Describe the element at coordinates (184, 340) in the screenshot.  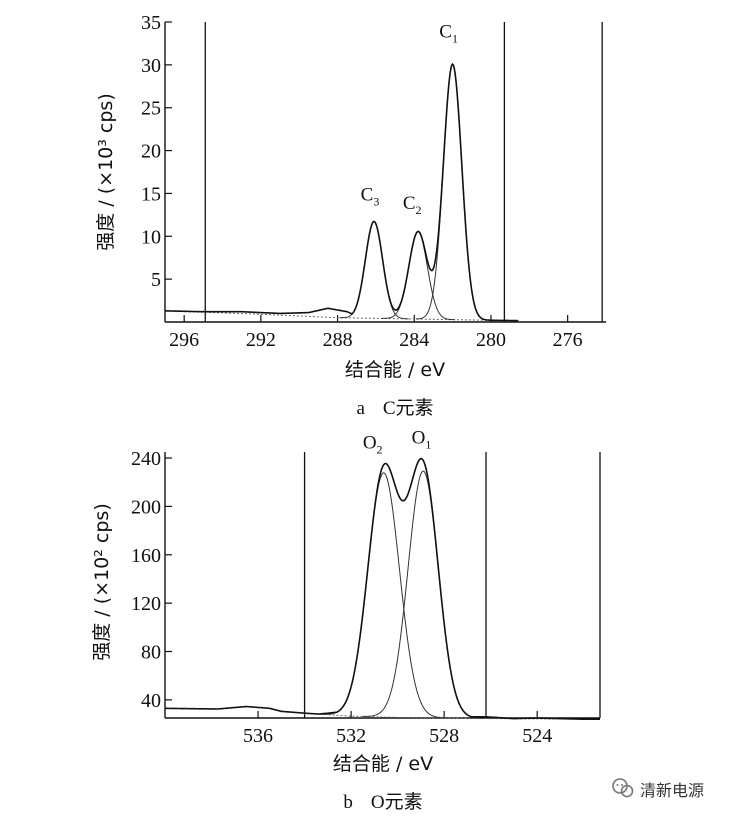
I see `x-tick-label: 296` at that location.